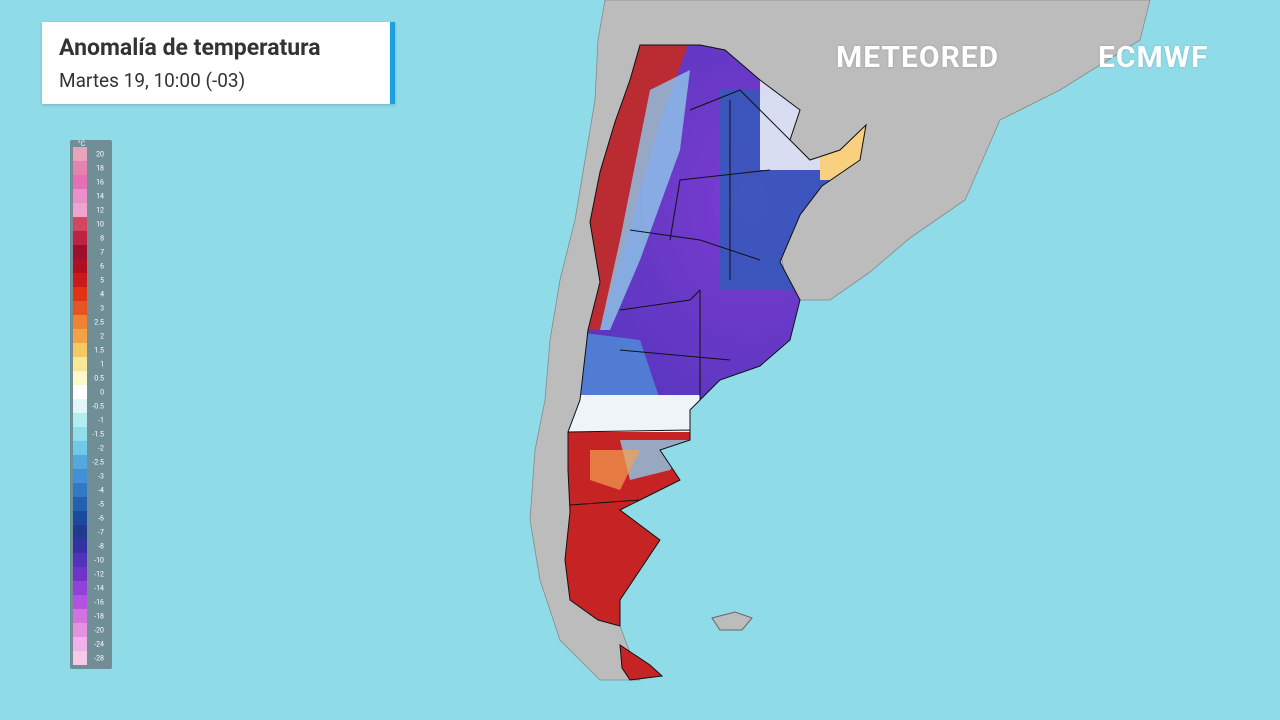  Describe the element at coordinates (101, 449) in the screenshot. I see `legend-label: -2` at that location.